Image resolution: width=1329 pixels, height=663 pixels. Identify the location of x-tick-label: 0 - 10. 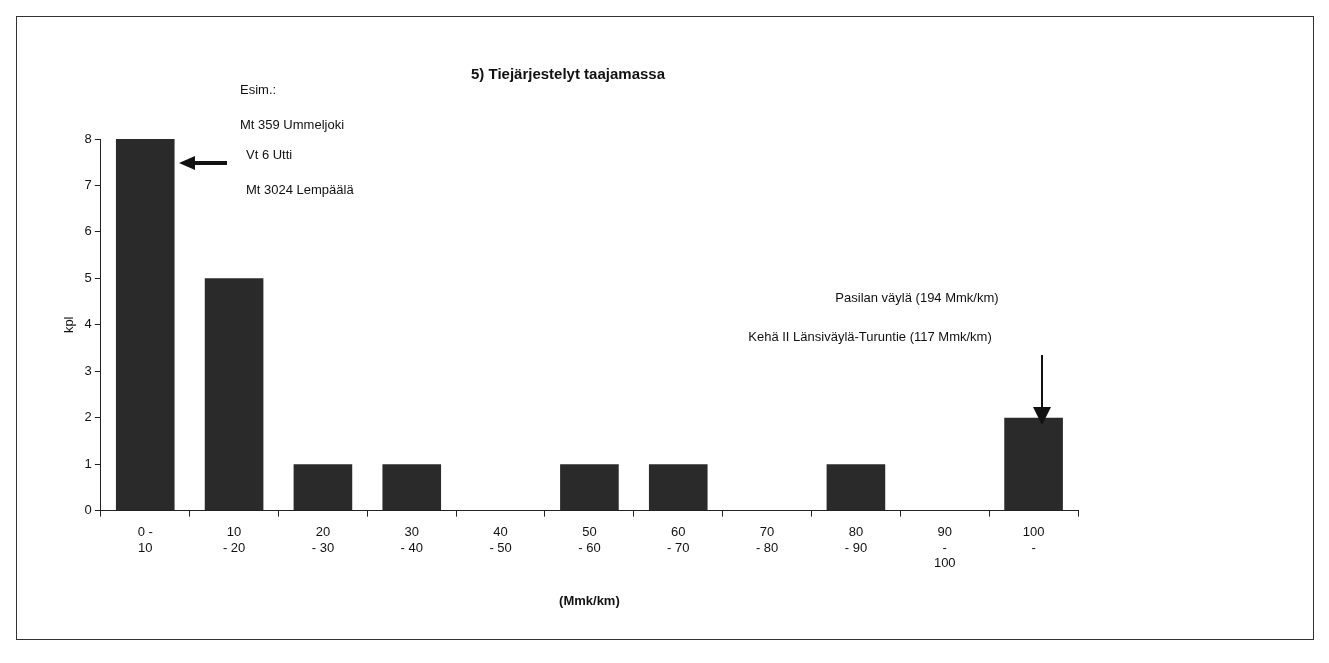
(145, 539).